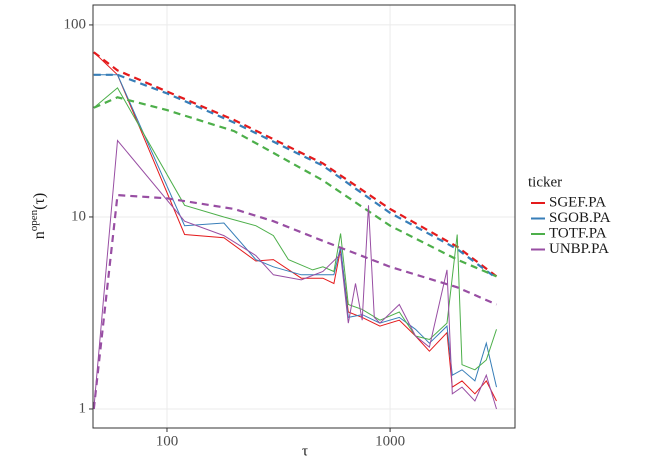 The height and width of the screenshot is (465, 664). Describe the element at coordinates (580, 218) in the screenshot. I see `legend-label: SGOB.PA` at that location.